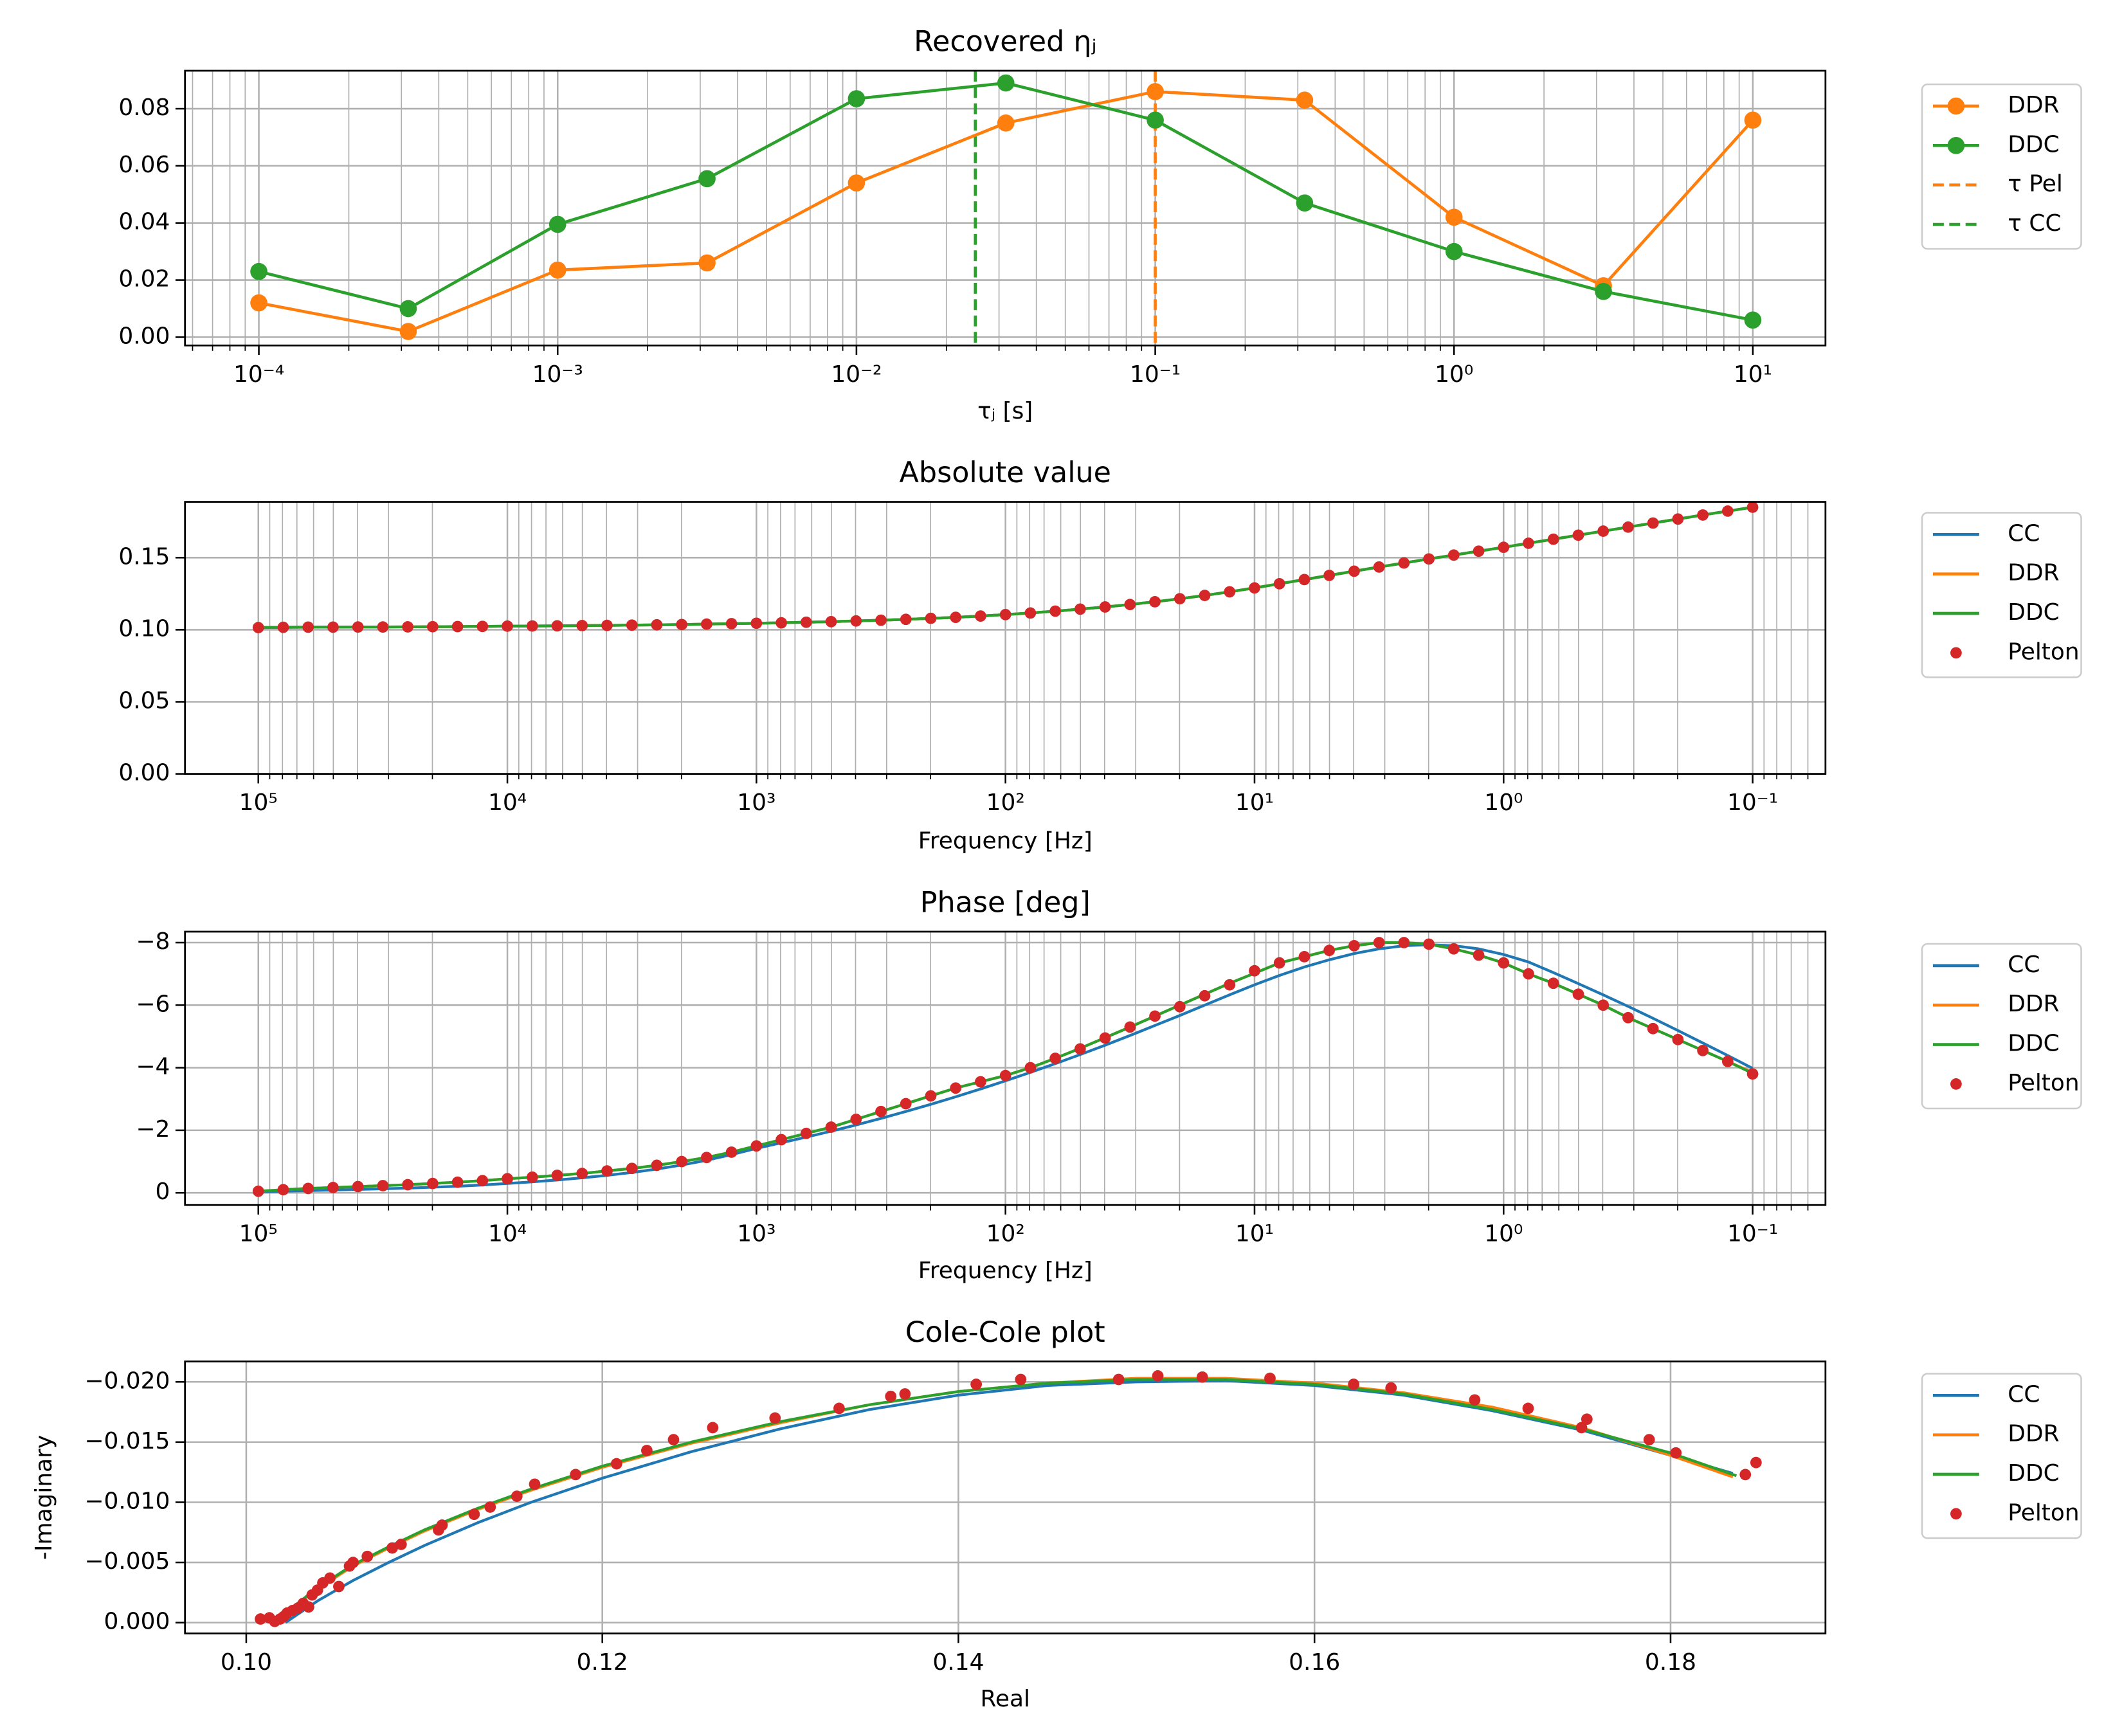 The image size is (2122, 1736). I want to click on y-tick-label: 0.00, so click(144, 773).